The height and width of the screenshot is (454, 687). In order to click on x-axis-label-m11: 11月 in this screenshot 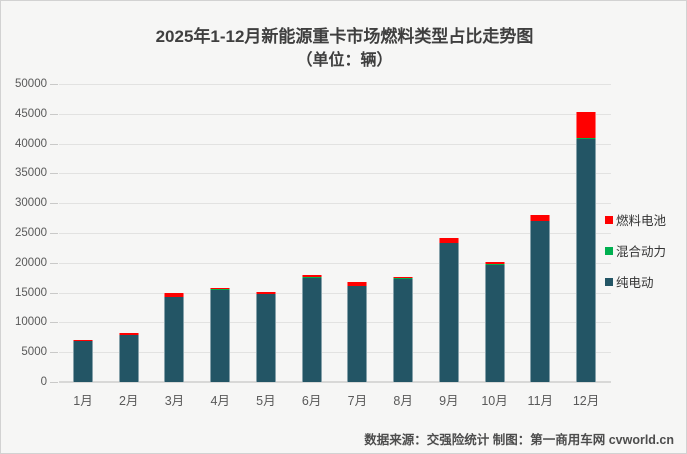, I will do `click(540, 401)`.